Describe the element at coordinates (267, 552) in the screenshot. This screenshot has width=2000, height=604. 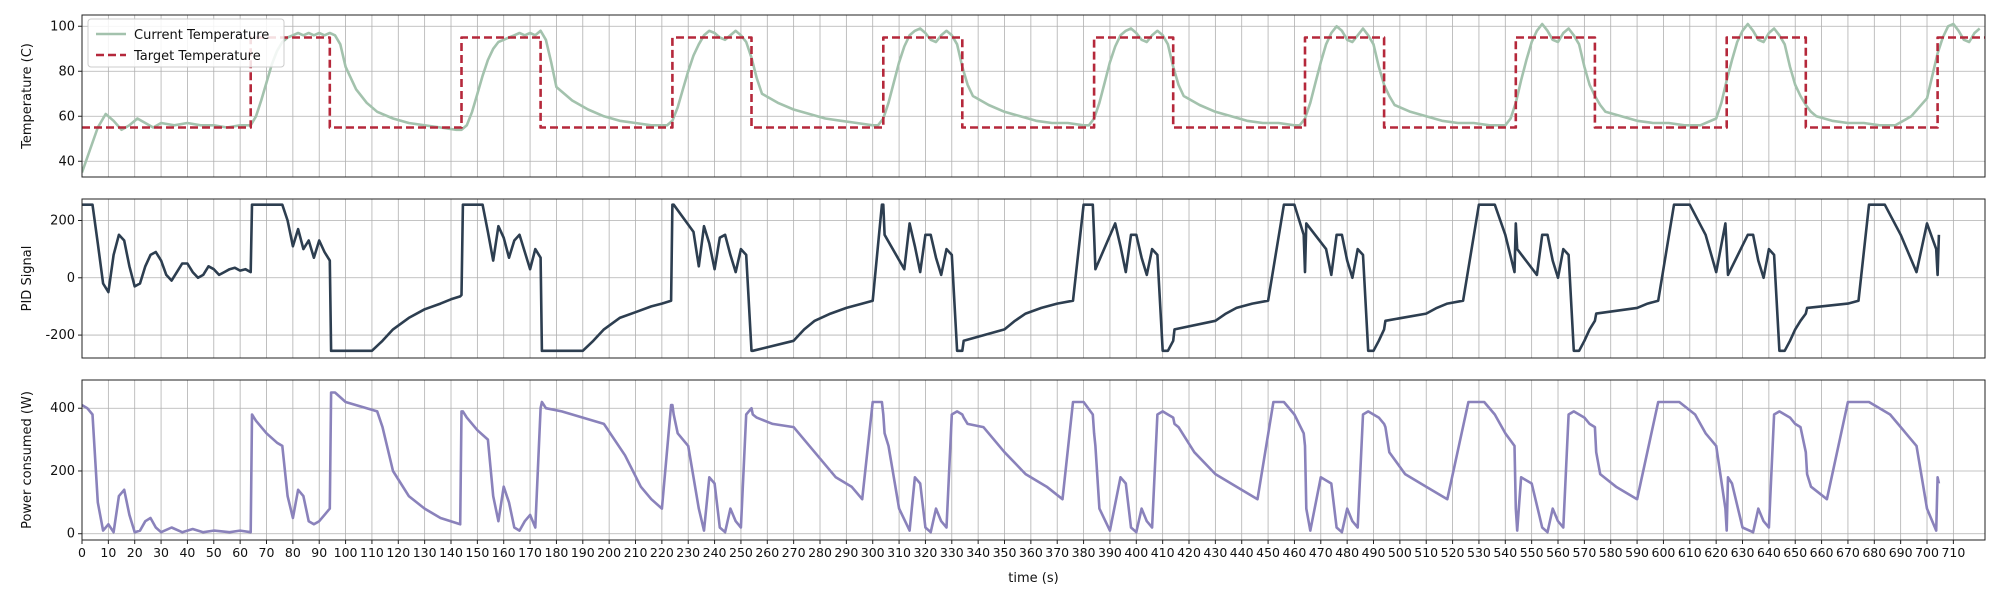
I see `x-tick-label: 70` at that location.